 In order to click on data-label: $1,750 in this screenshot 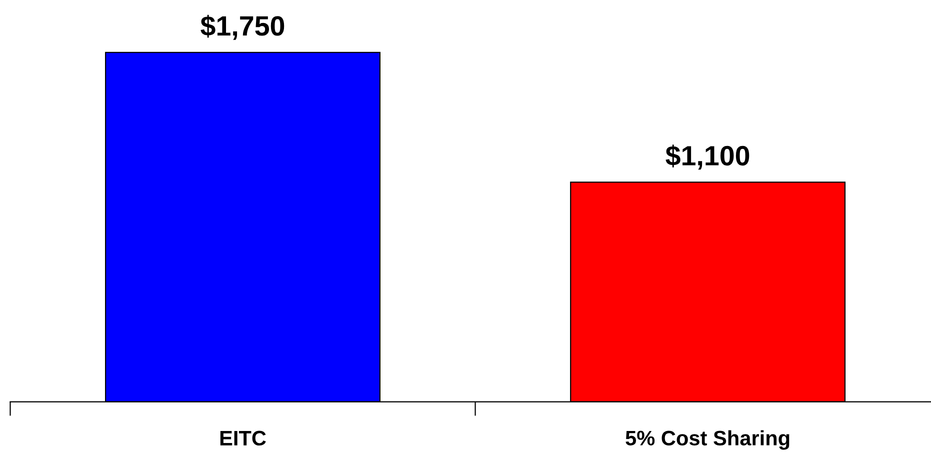, I will do `click(242, 27)`.